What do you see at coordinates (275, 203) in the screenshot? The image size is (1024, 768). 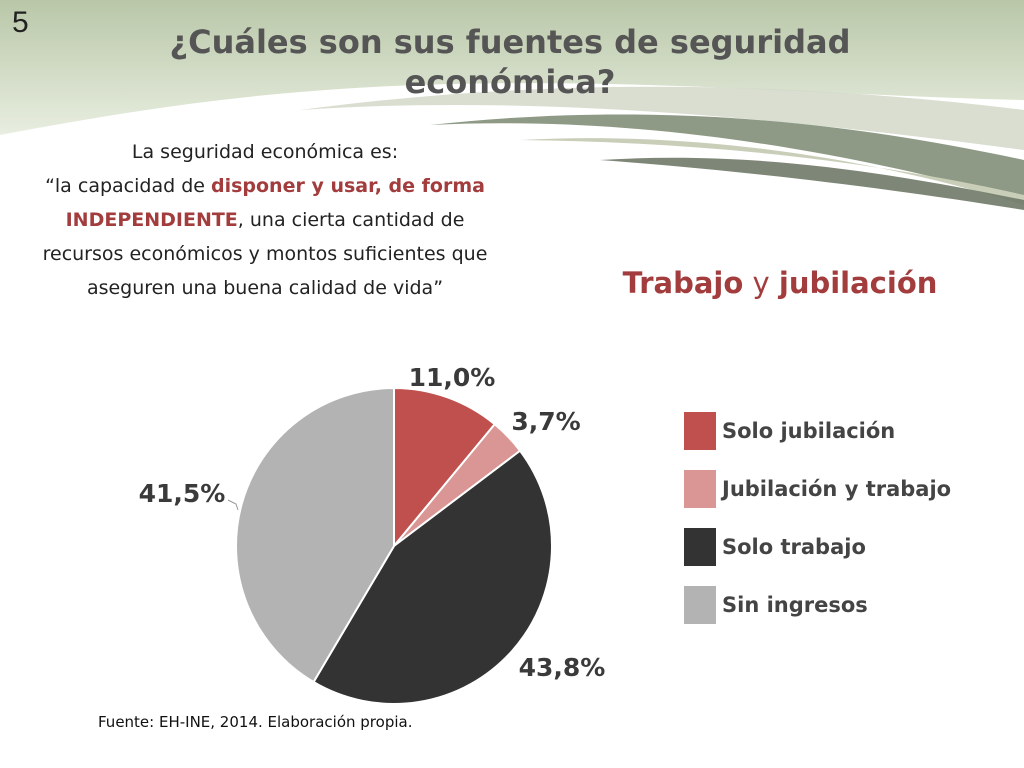 I see `quote-highlight: disponer y usar, de forma INDEPENDIENTE` at bounding box center [275, 203].